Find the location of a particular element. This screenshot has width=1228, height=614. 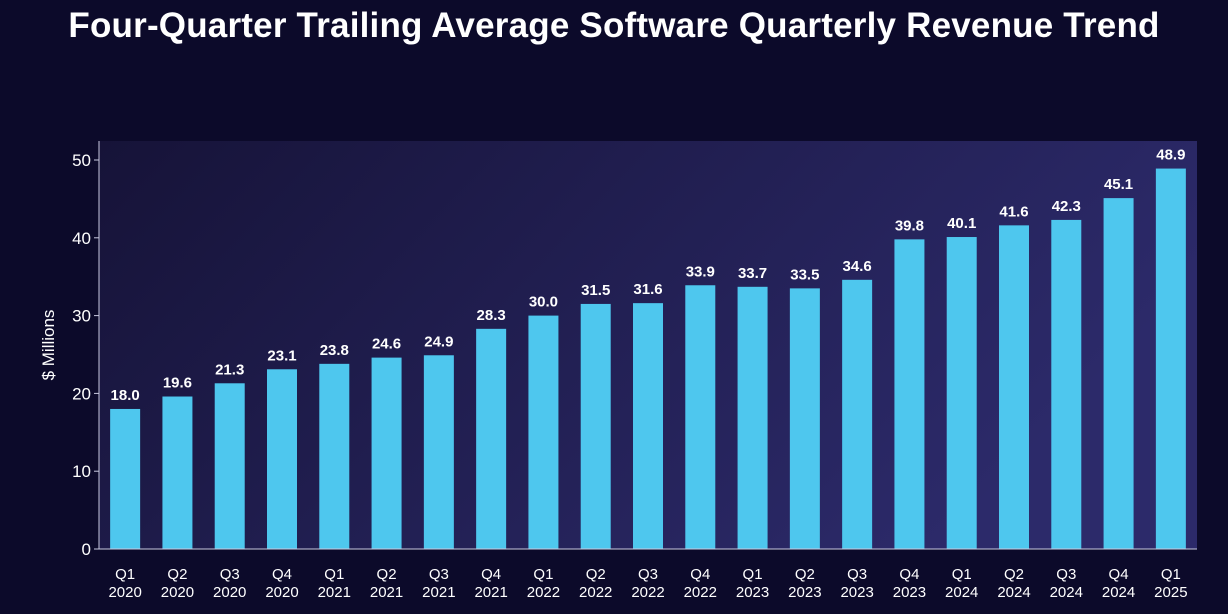

value-label: 33.7 is located at coordinates (752, 273).